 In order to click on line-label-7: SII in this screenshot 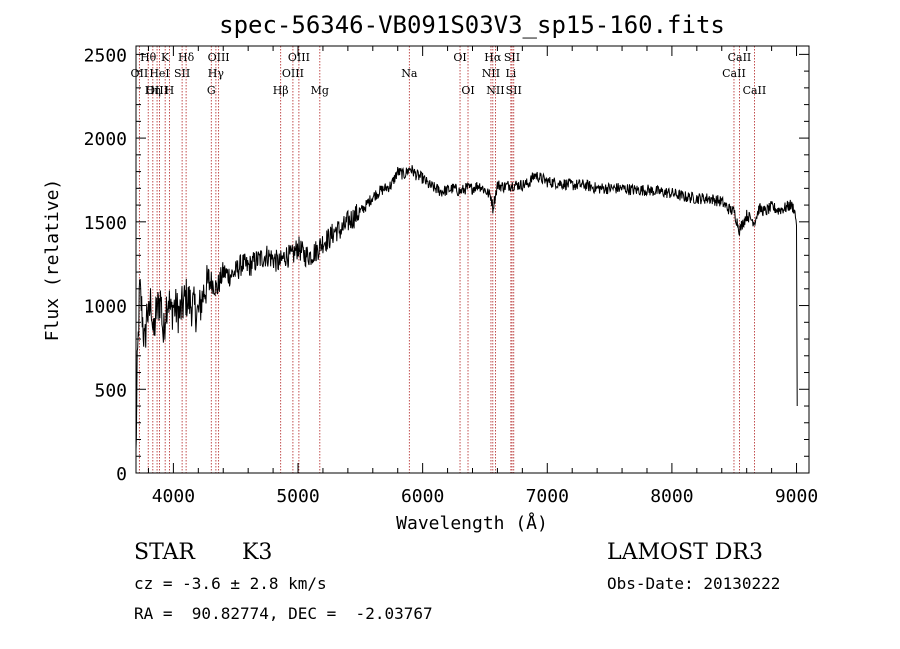, I will do `click(182, 73)`.